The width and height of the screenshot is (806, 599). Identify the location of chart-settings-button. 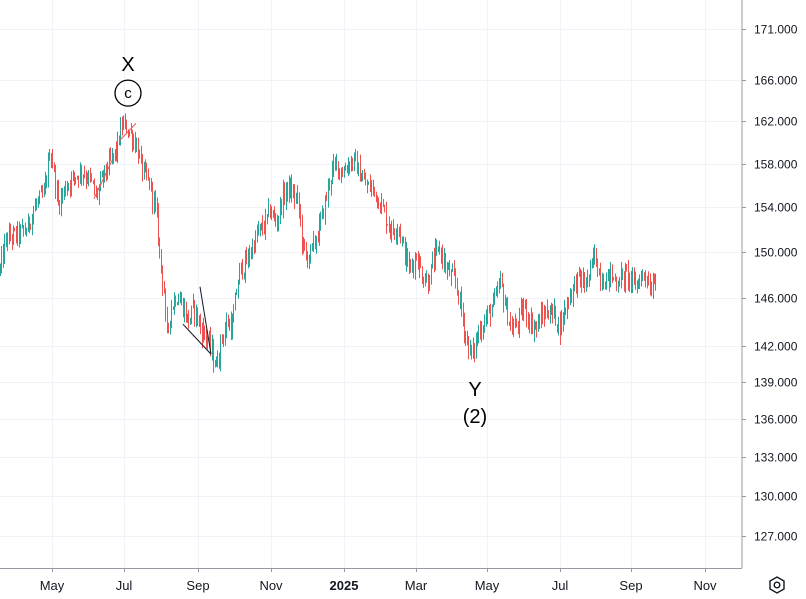
(777, 585).